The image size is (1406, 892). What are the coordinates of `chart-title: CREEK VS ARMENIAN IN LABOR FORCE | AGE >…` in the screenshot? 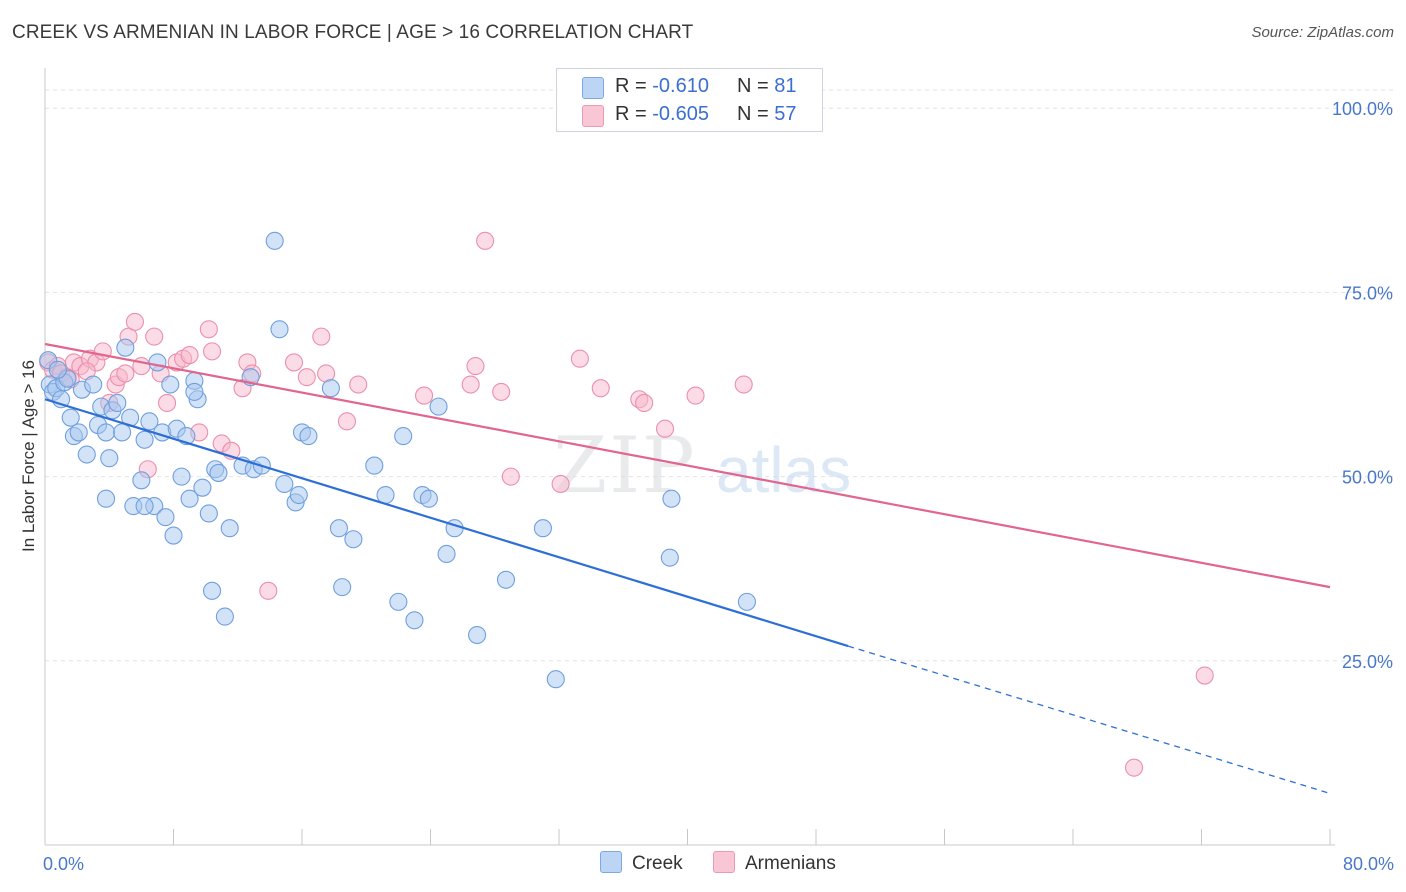 It's located at (353, 32).